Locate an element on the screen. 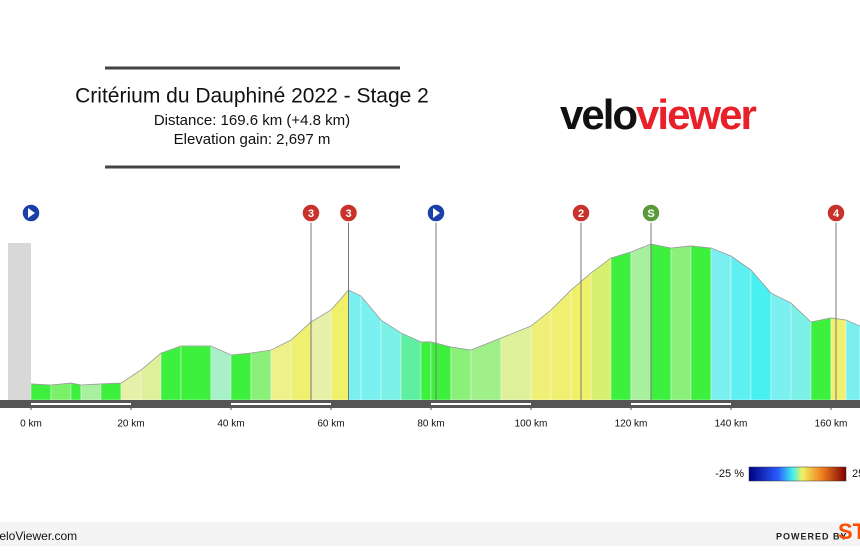  logo-viewer: viewer is located at coordinates (696, 114).